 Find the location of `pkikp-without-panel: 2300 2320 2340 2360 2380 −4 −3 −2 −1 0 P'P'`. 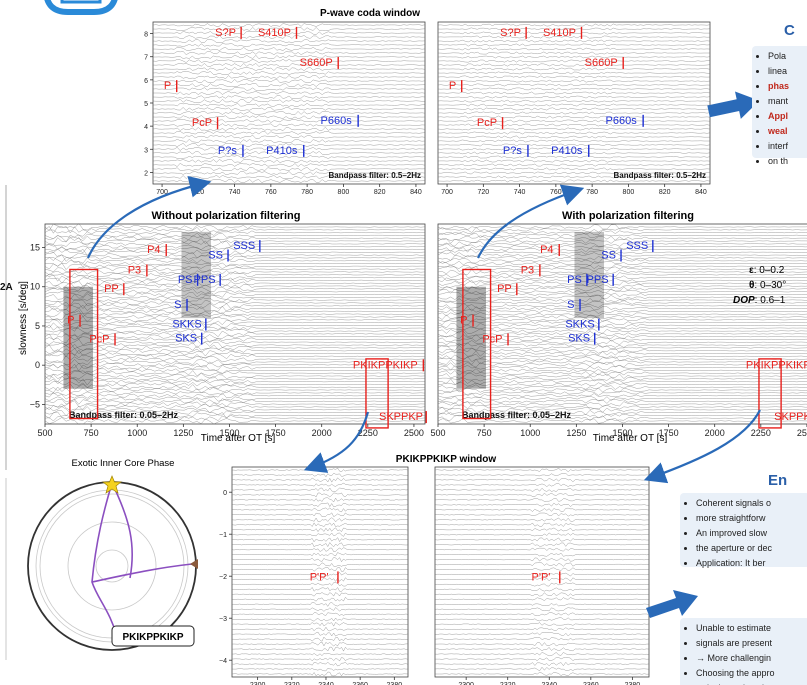

pkikp-without-panel: 2300 2320 2340 2360 2380 −4 −3 −2 −1 0 P'P' is located at coordinates (314, 575).